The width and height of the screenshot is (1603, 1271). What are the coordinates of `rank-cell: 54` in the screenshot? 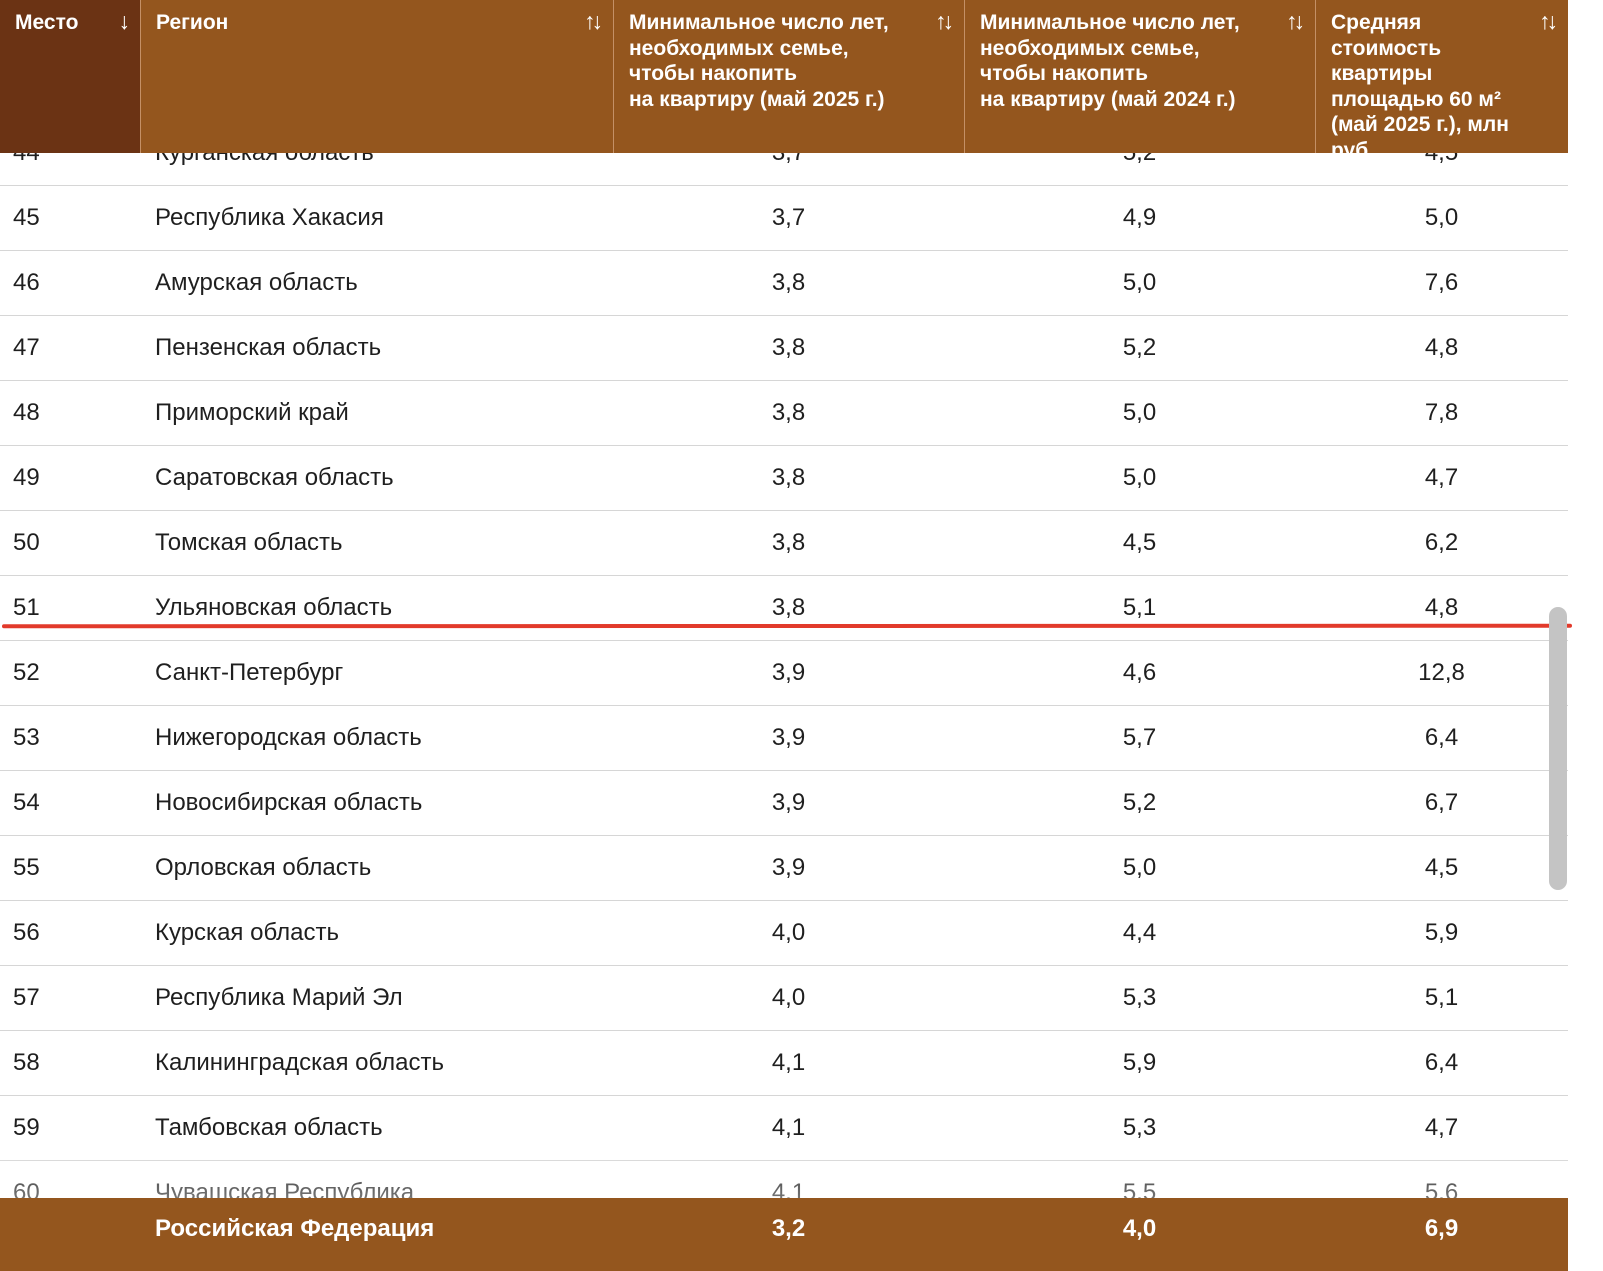 It's located at (26, 802).